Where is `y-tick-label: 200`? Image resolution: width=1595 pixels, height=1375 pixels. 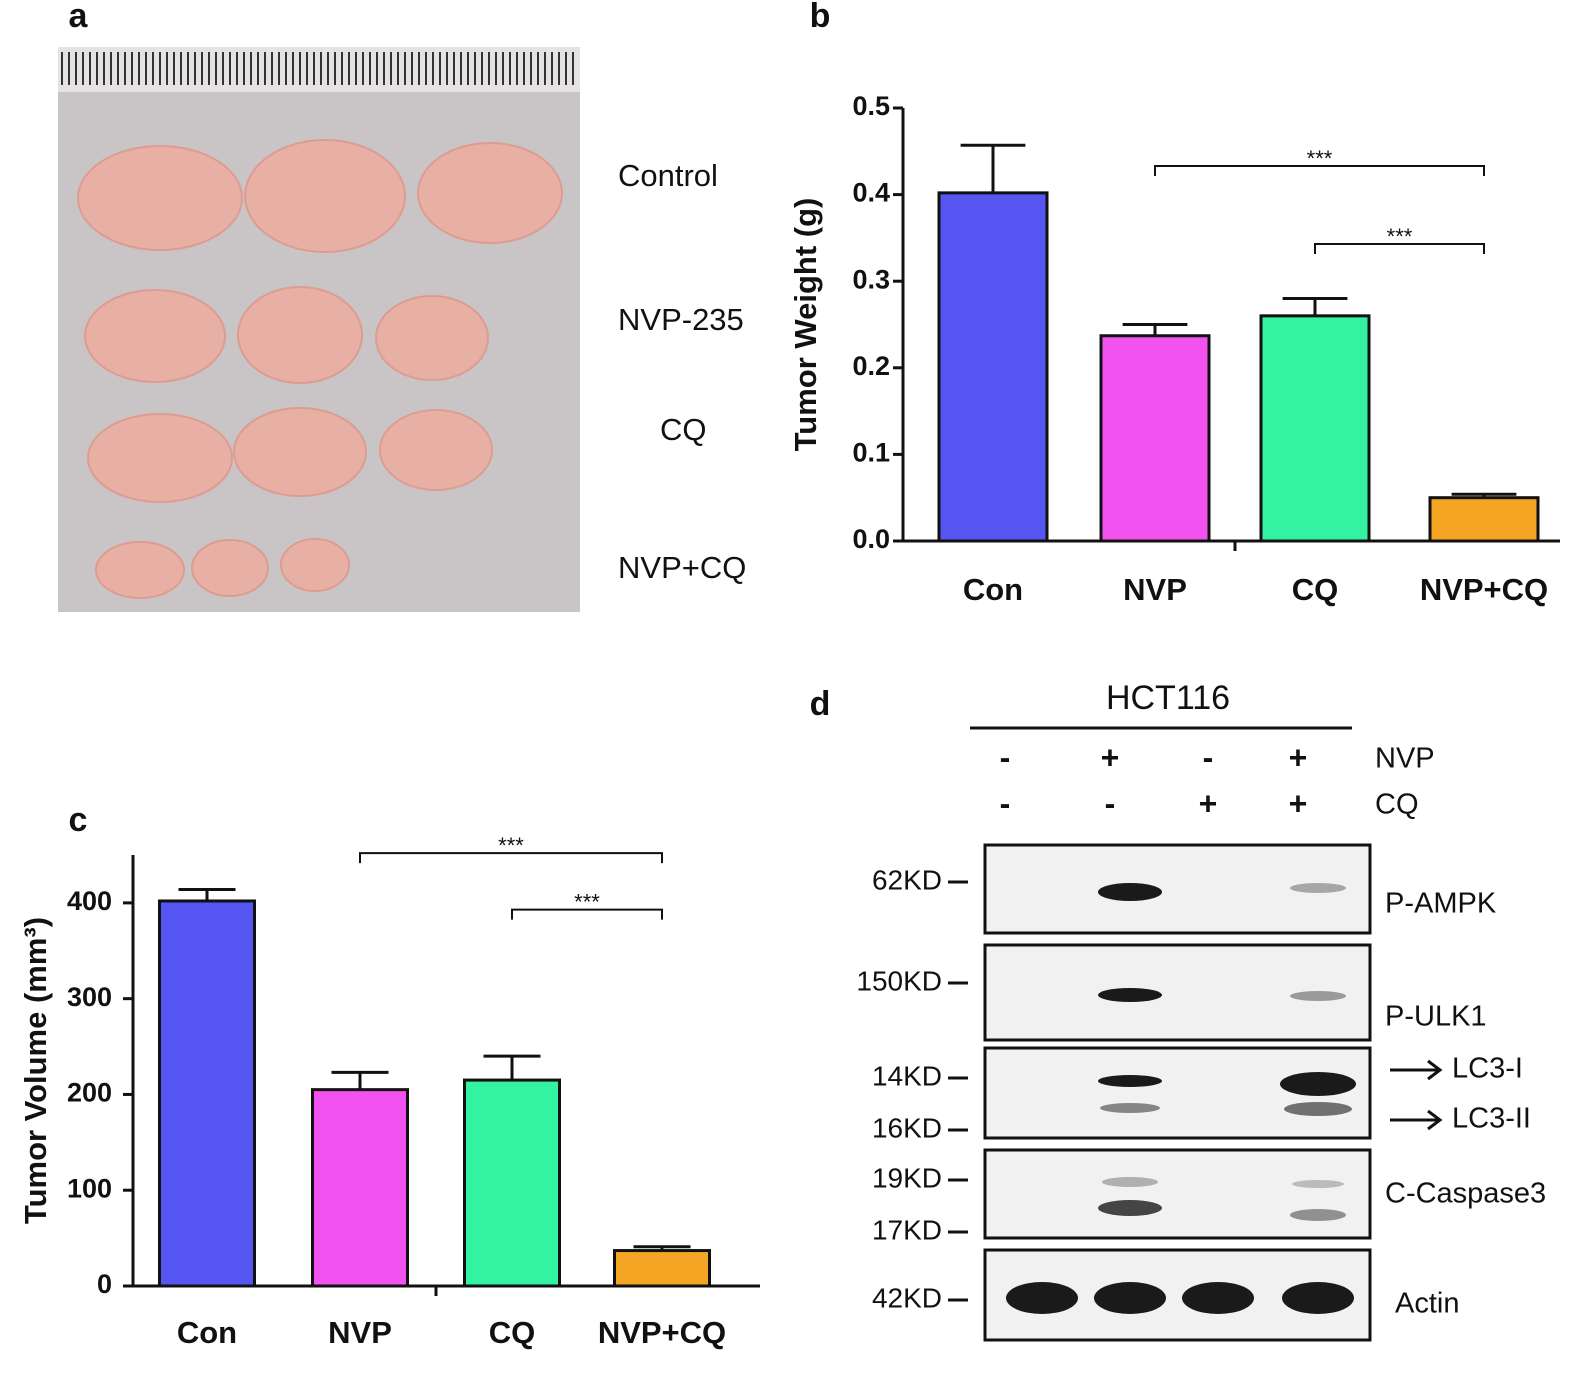
y-tick-label: 200 is located at coordinates (89, 1093).